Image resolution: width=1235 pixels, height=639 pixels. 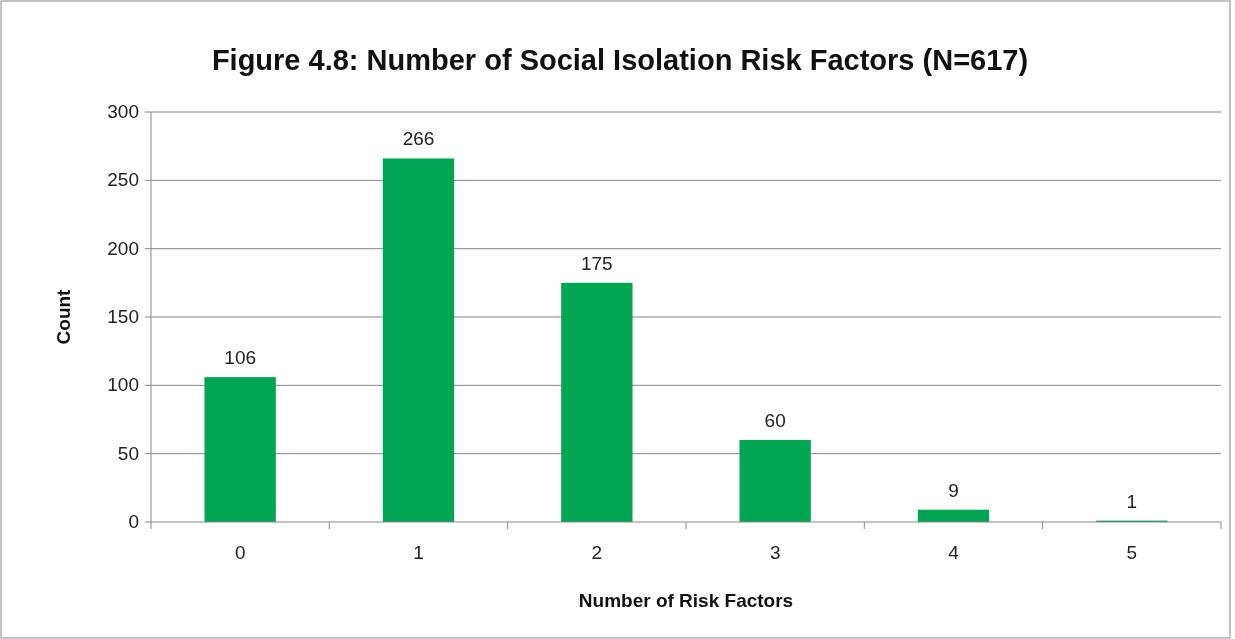 I want to click on data-label: 266, so click(x=418, y=139).